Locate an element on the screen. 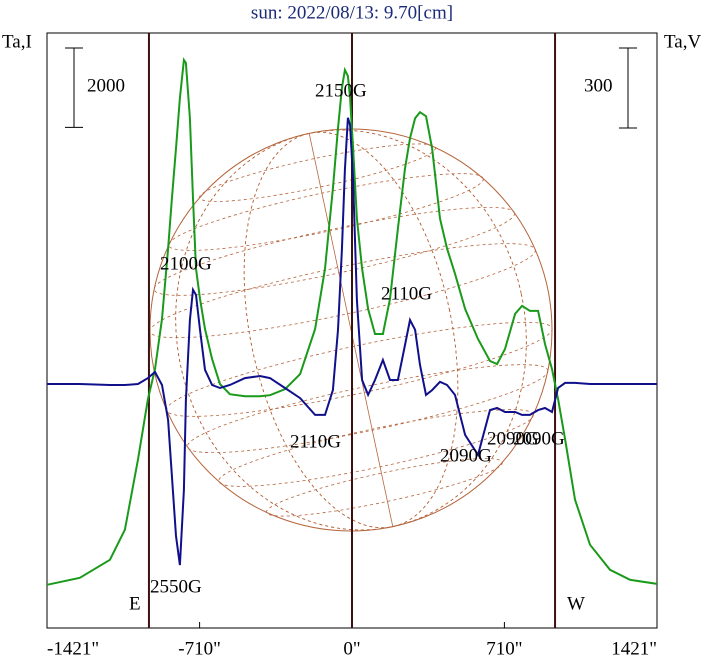  scale-bar-label: 300 is located at coordinates (598, 85).